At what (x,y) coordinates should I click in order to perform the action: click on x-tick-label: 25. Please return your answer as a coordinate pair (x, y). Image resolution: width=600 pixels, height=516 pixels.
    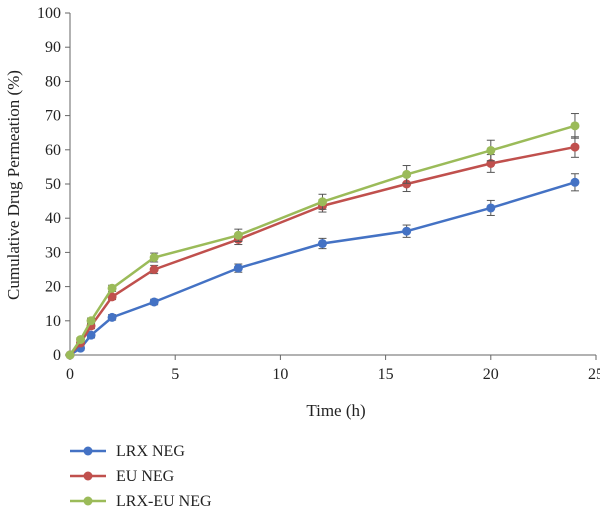
    Looking at the image, I should click on (594, 374).